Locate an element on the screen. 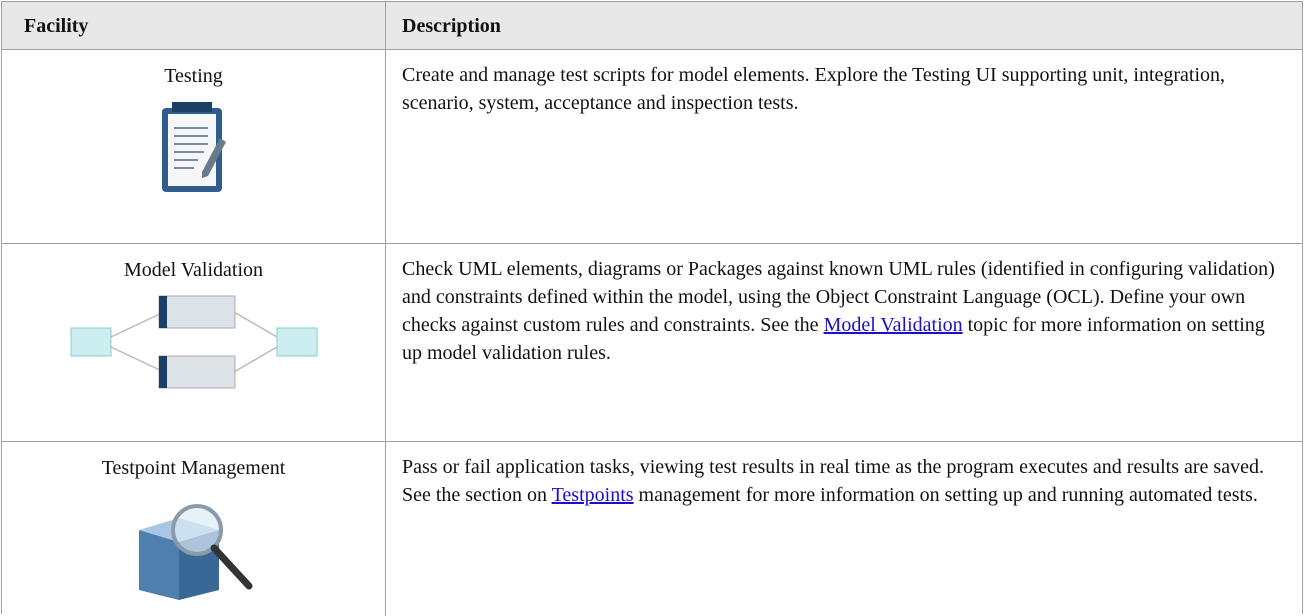 The image size is (1305, 616). testpoint-icon is located at coordinates (195, 552).